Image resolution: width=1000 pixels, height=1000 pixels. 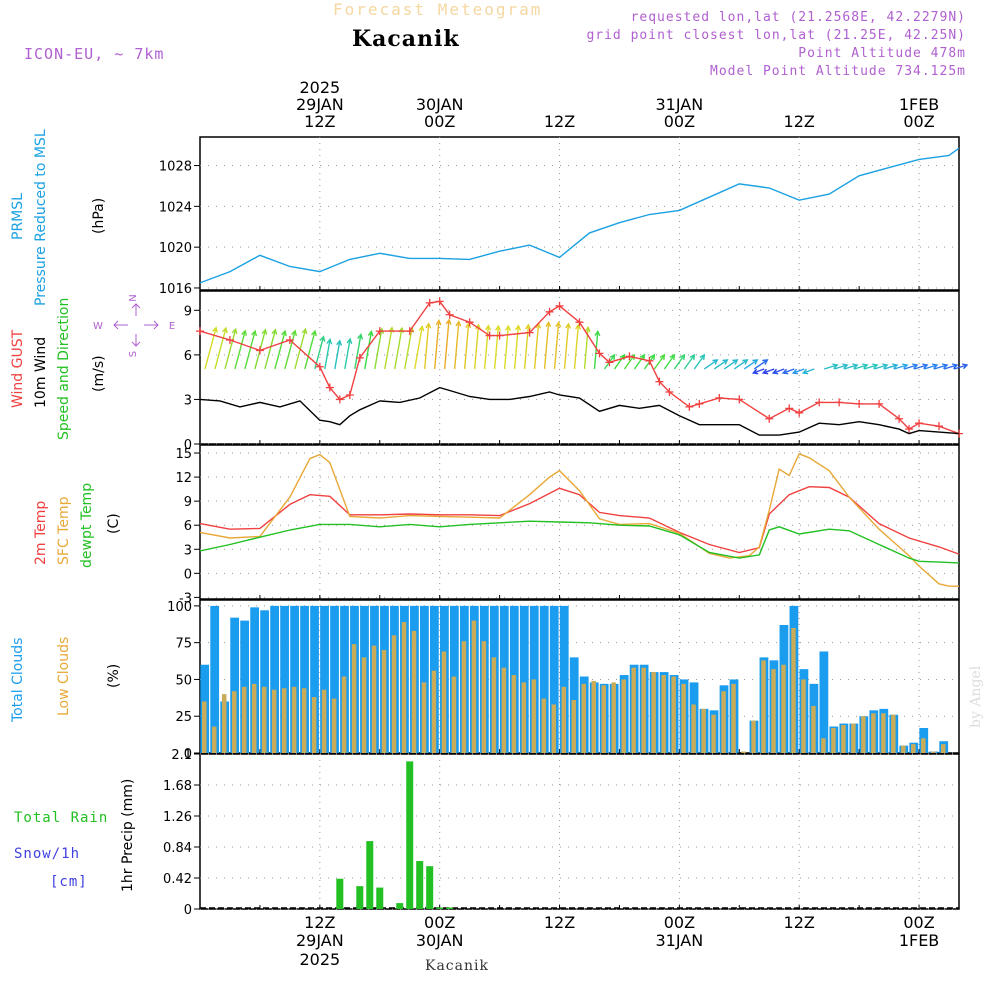 I want to click on y-tick-label: 9, so click(x=188, y=311).